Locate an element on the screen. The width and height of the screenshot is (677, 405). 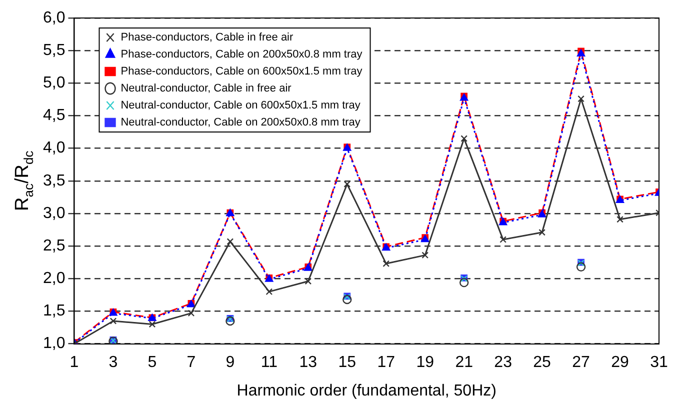
y-tick-label: 5,5 is located at coordinates (54, 50).